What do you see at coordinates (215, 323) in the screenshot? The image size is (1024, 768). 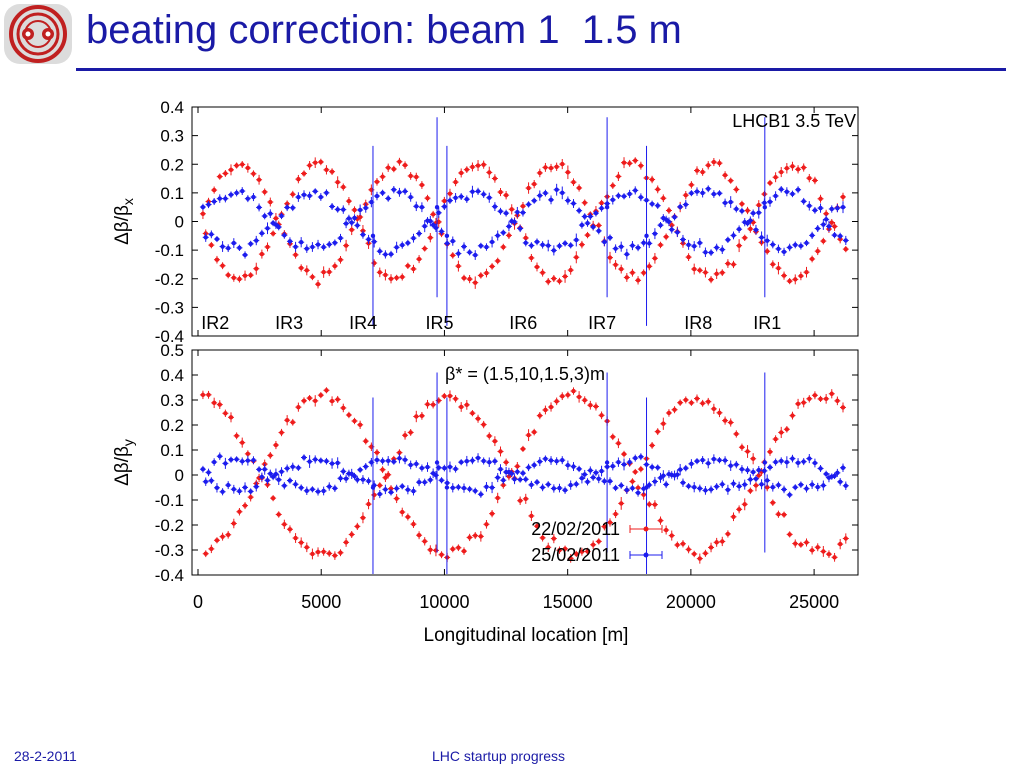 I see `ir-label: IR2` at bounding box center [215, 323].